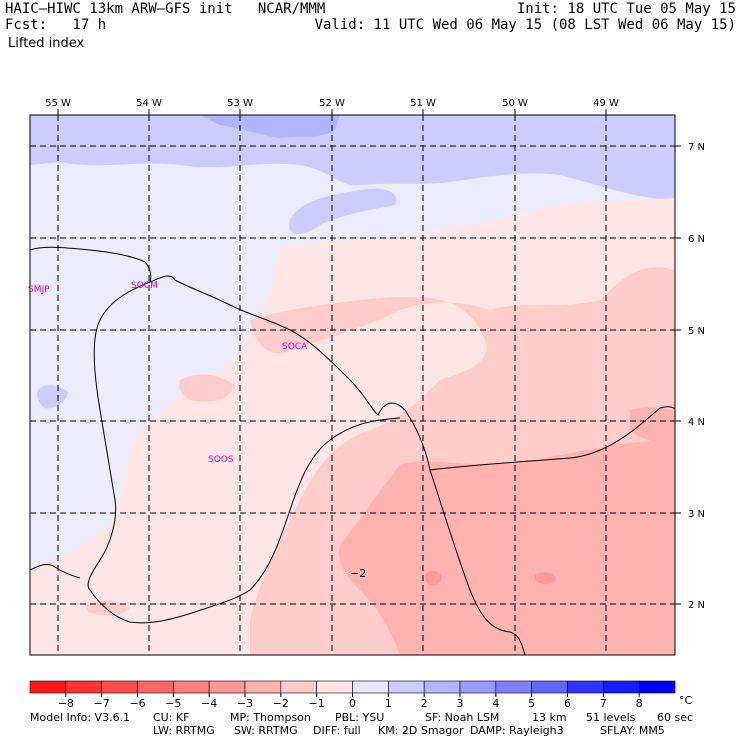 Image resolution: width=740 pixels, height=740 pixels. What do you see at coordinates (66, 703) in the screenshot?
I see `colorbar-tick-label: −8` at bounding box center [66, 703].